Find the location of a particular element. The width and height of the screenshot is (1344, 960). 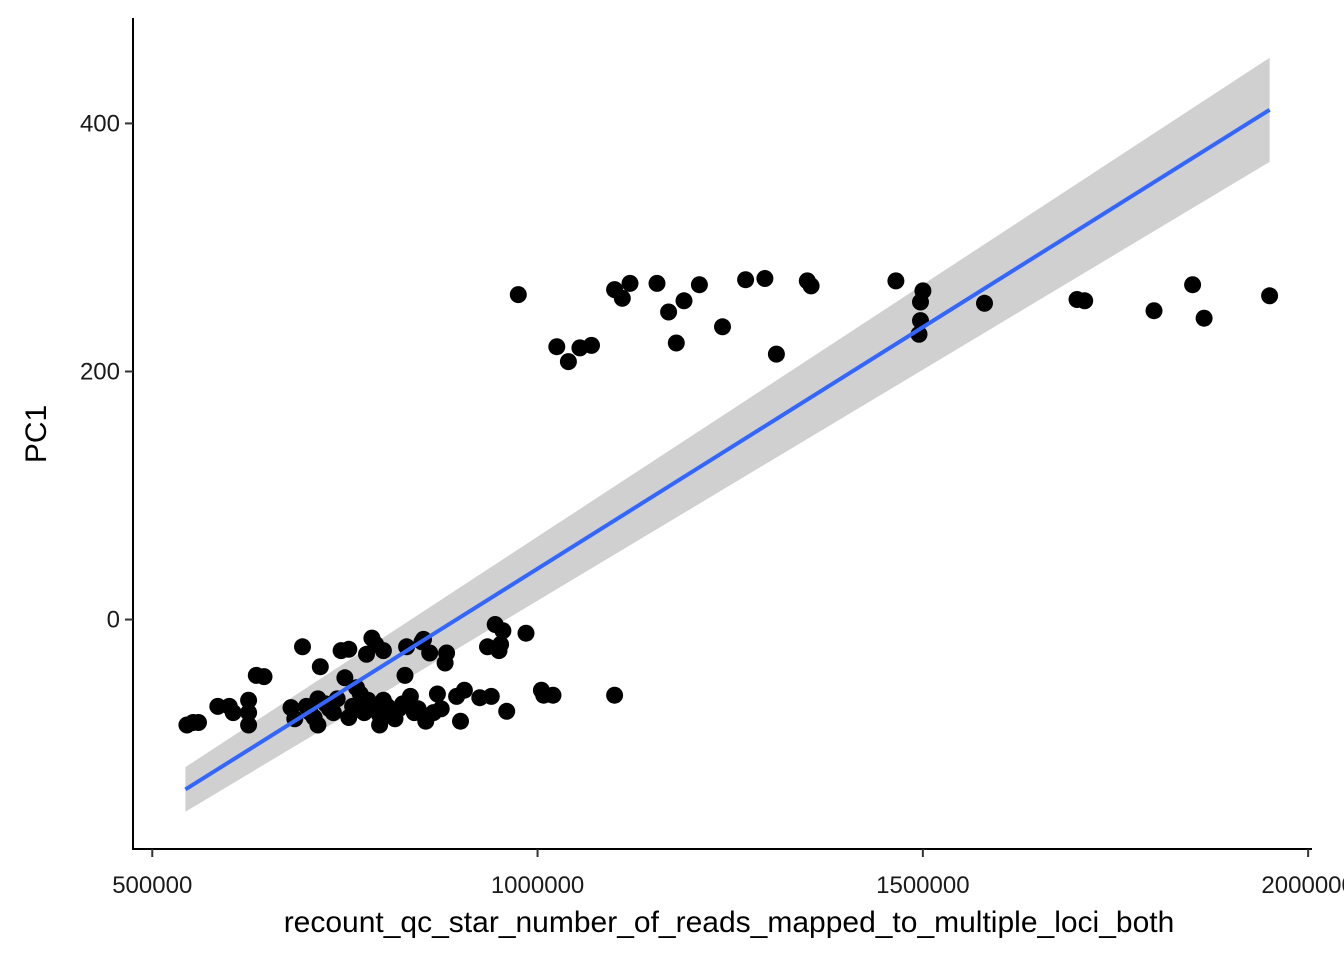

y-tick-labels: 0 200 400 is located at coordinates (100, 371).